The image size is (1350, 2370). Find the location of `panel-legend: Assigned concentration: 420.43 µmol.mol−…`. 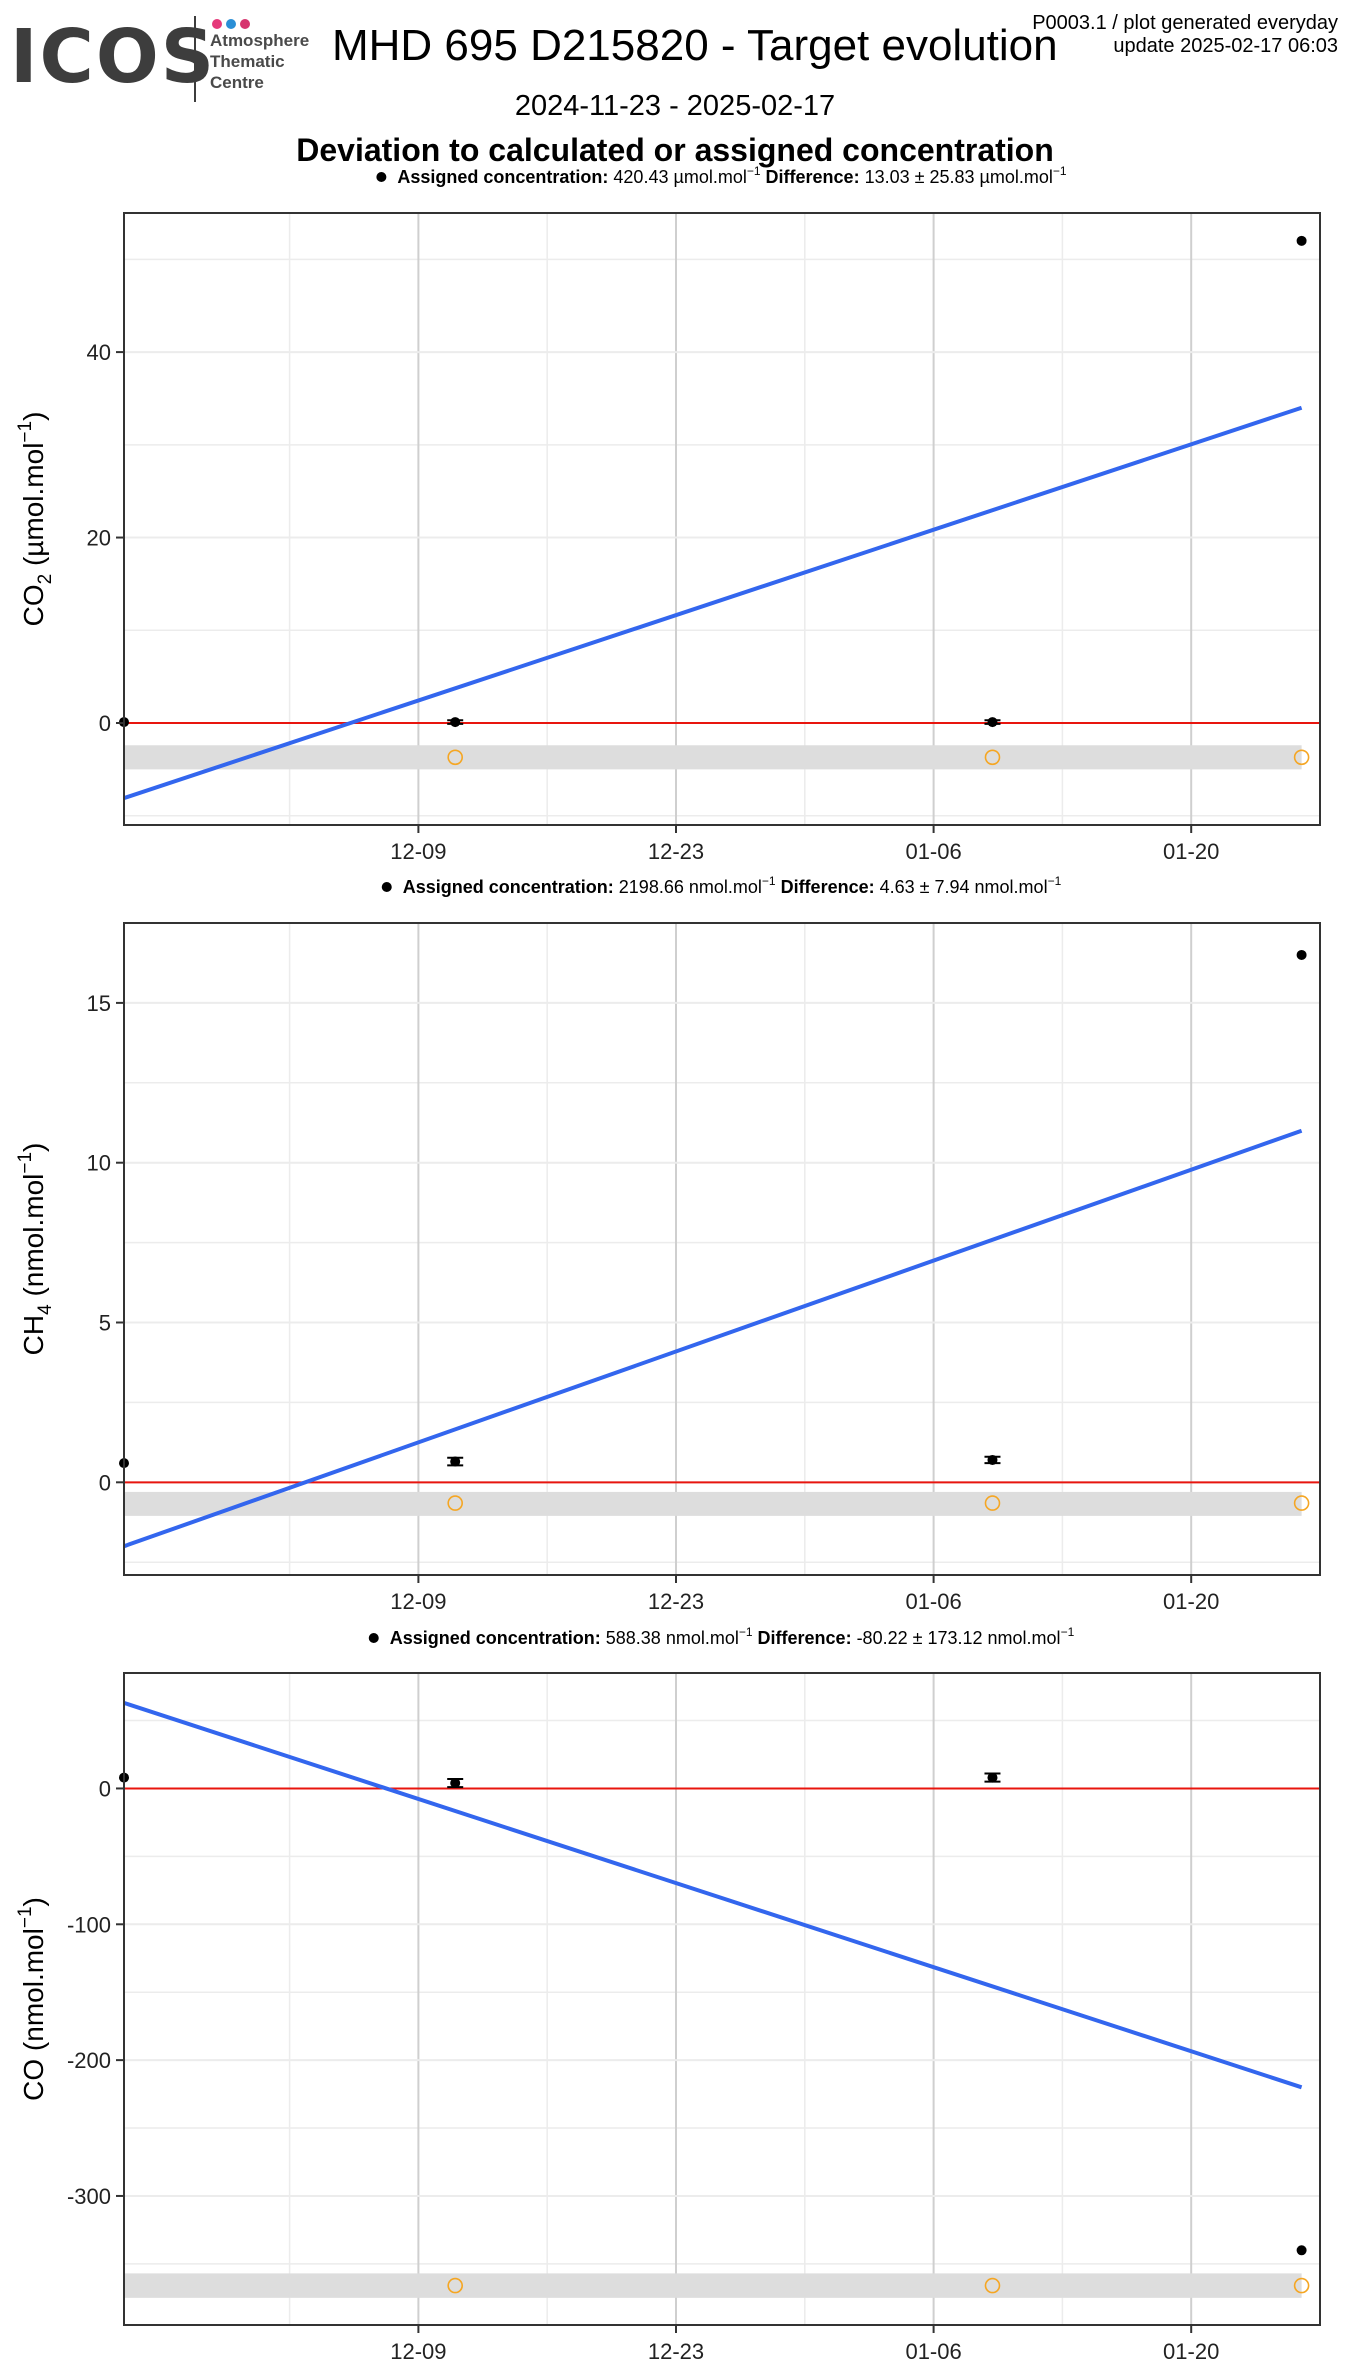

panel-legend: Assigned concentration: 420.43 µmol.mol−… is located at coordinates (721, 175).